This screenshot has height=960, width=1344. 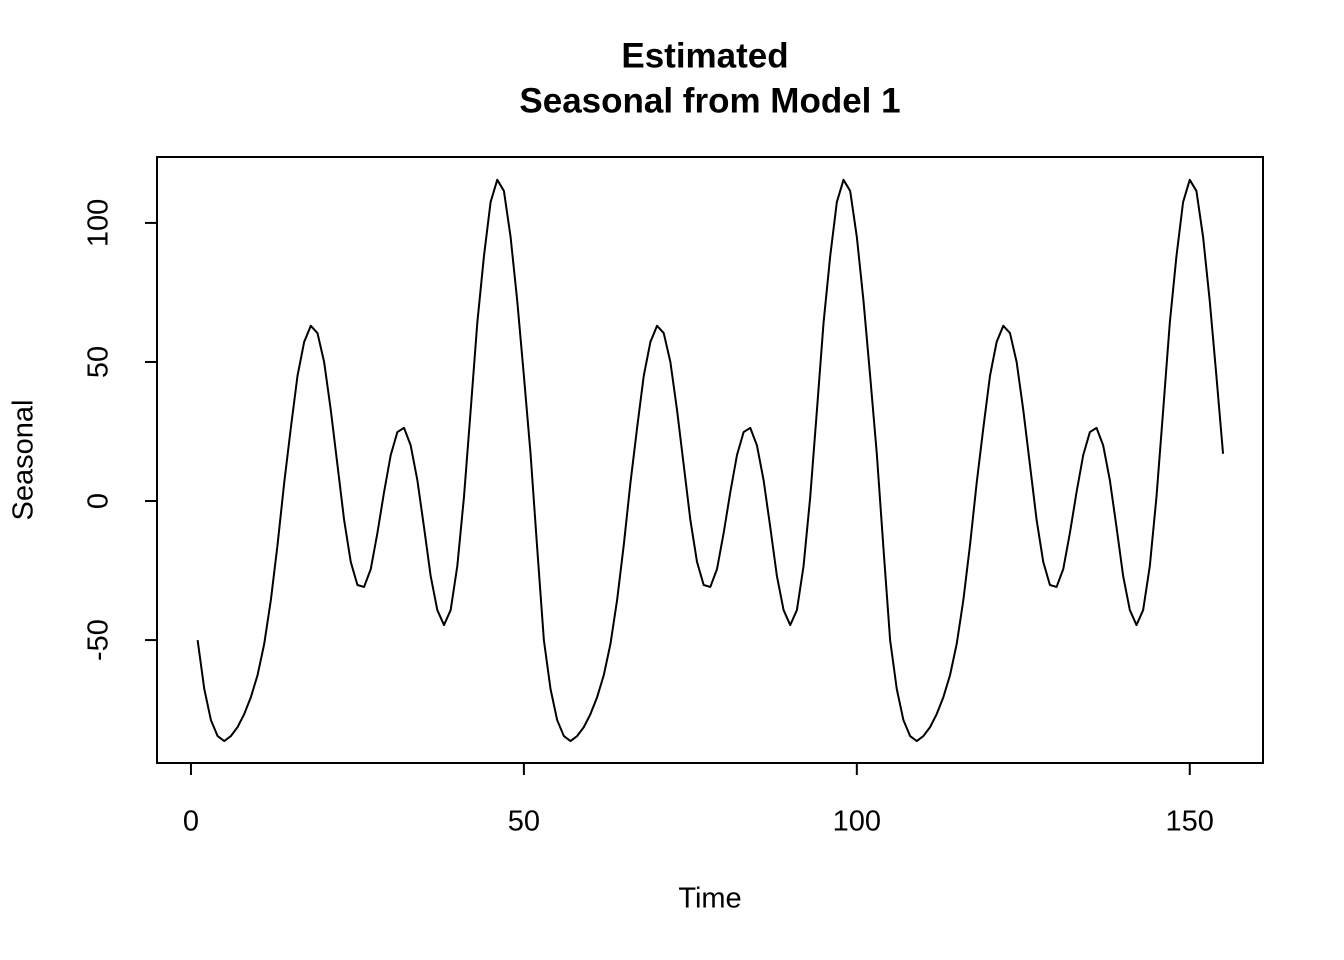 What do you see at coordinates (24, 460) in the screenshot?
I see `y-axis-label: Seasonal` at bounding box center [24, 460].